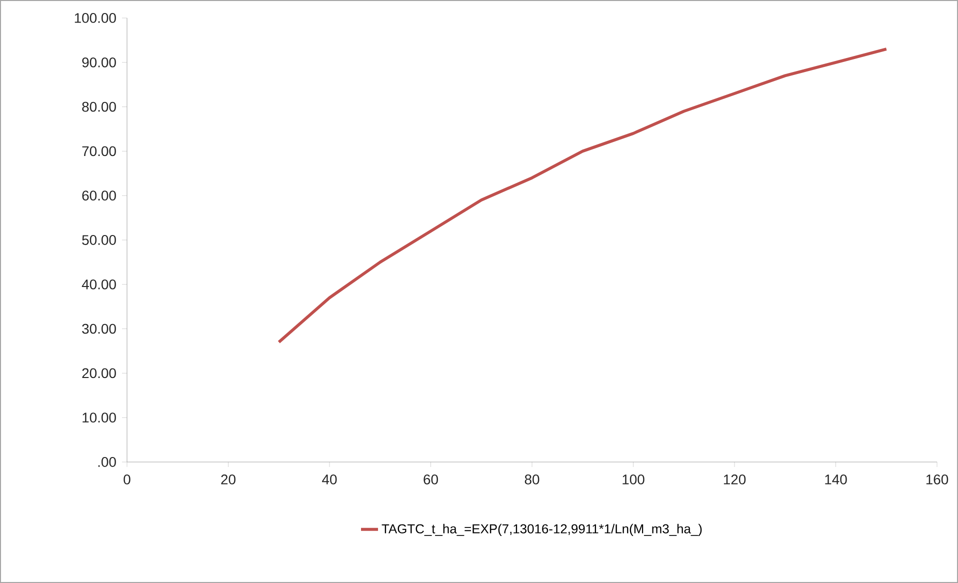 The height and width of the screenshot is (583, 958). I want to click on y-tick-label: 20.00, so click(99, 373).